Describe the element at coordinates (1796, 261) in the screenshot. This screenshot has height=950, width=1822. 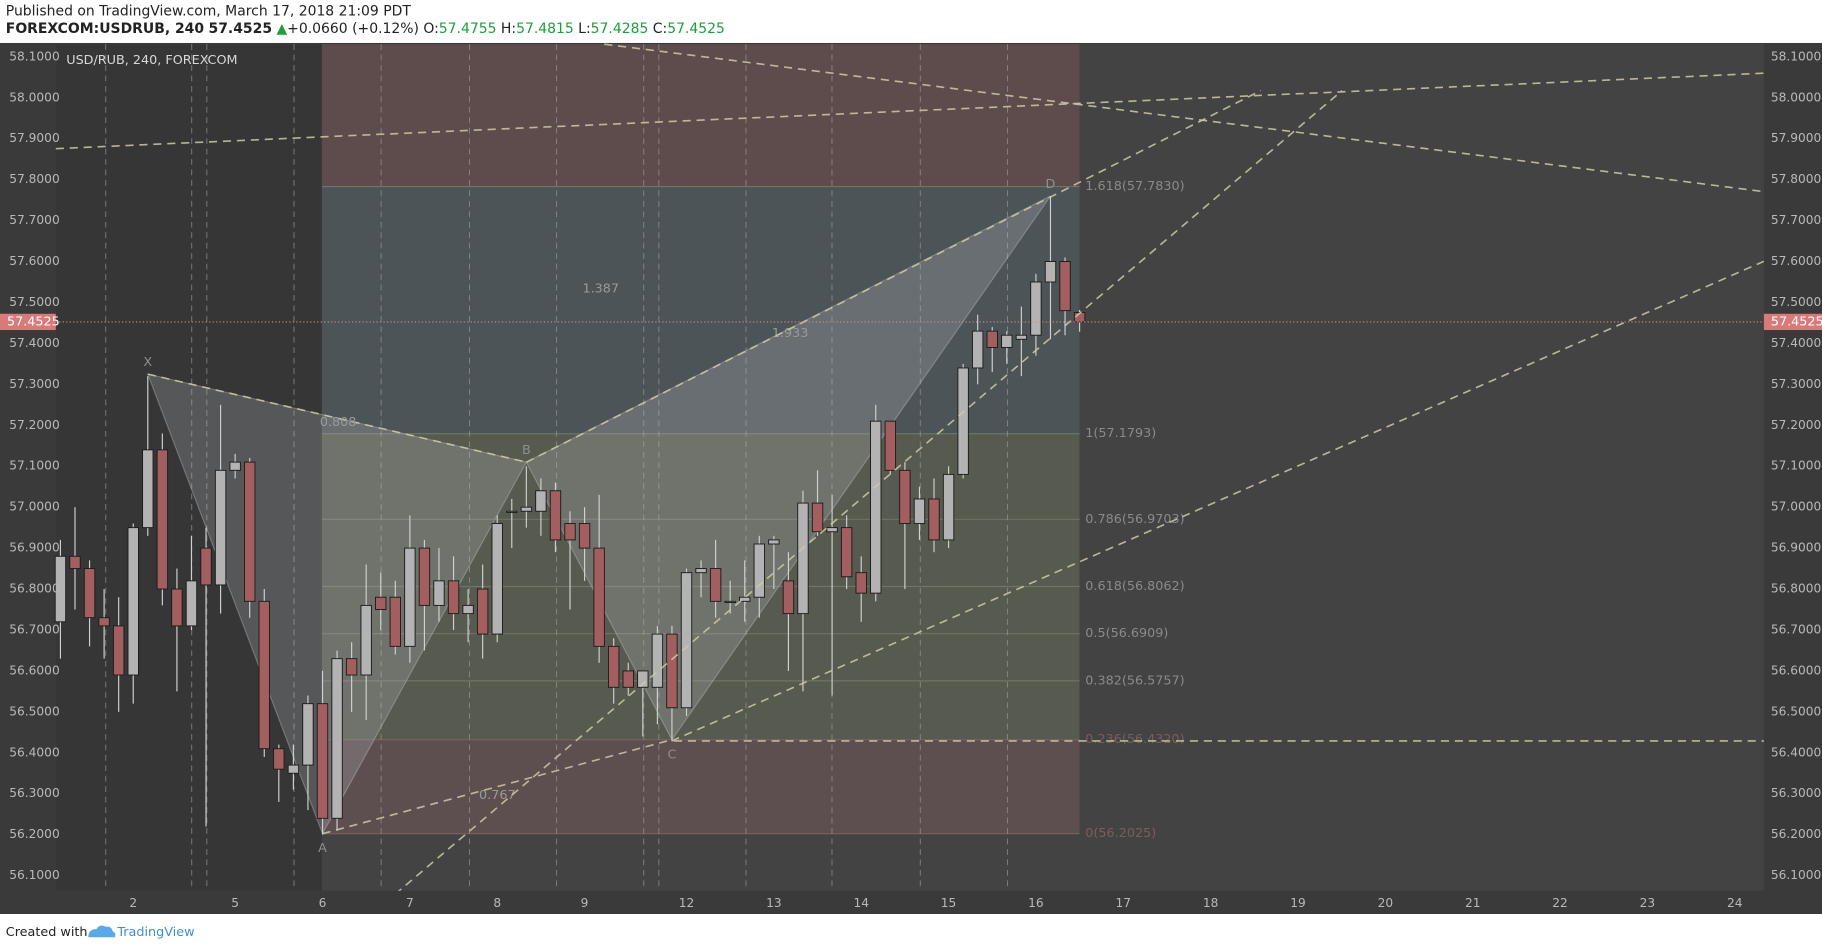
I see `y-tick-label-right: 57.6000` at that location.